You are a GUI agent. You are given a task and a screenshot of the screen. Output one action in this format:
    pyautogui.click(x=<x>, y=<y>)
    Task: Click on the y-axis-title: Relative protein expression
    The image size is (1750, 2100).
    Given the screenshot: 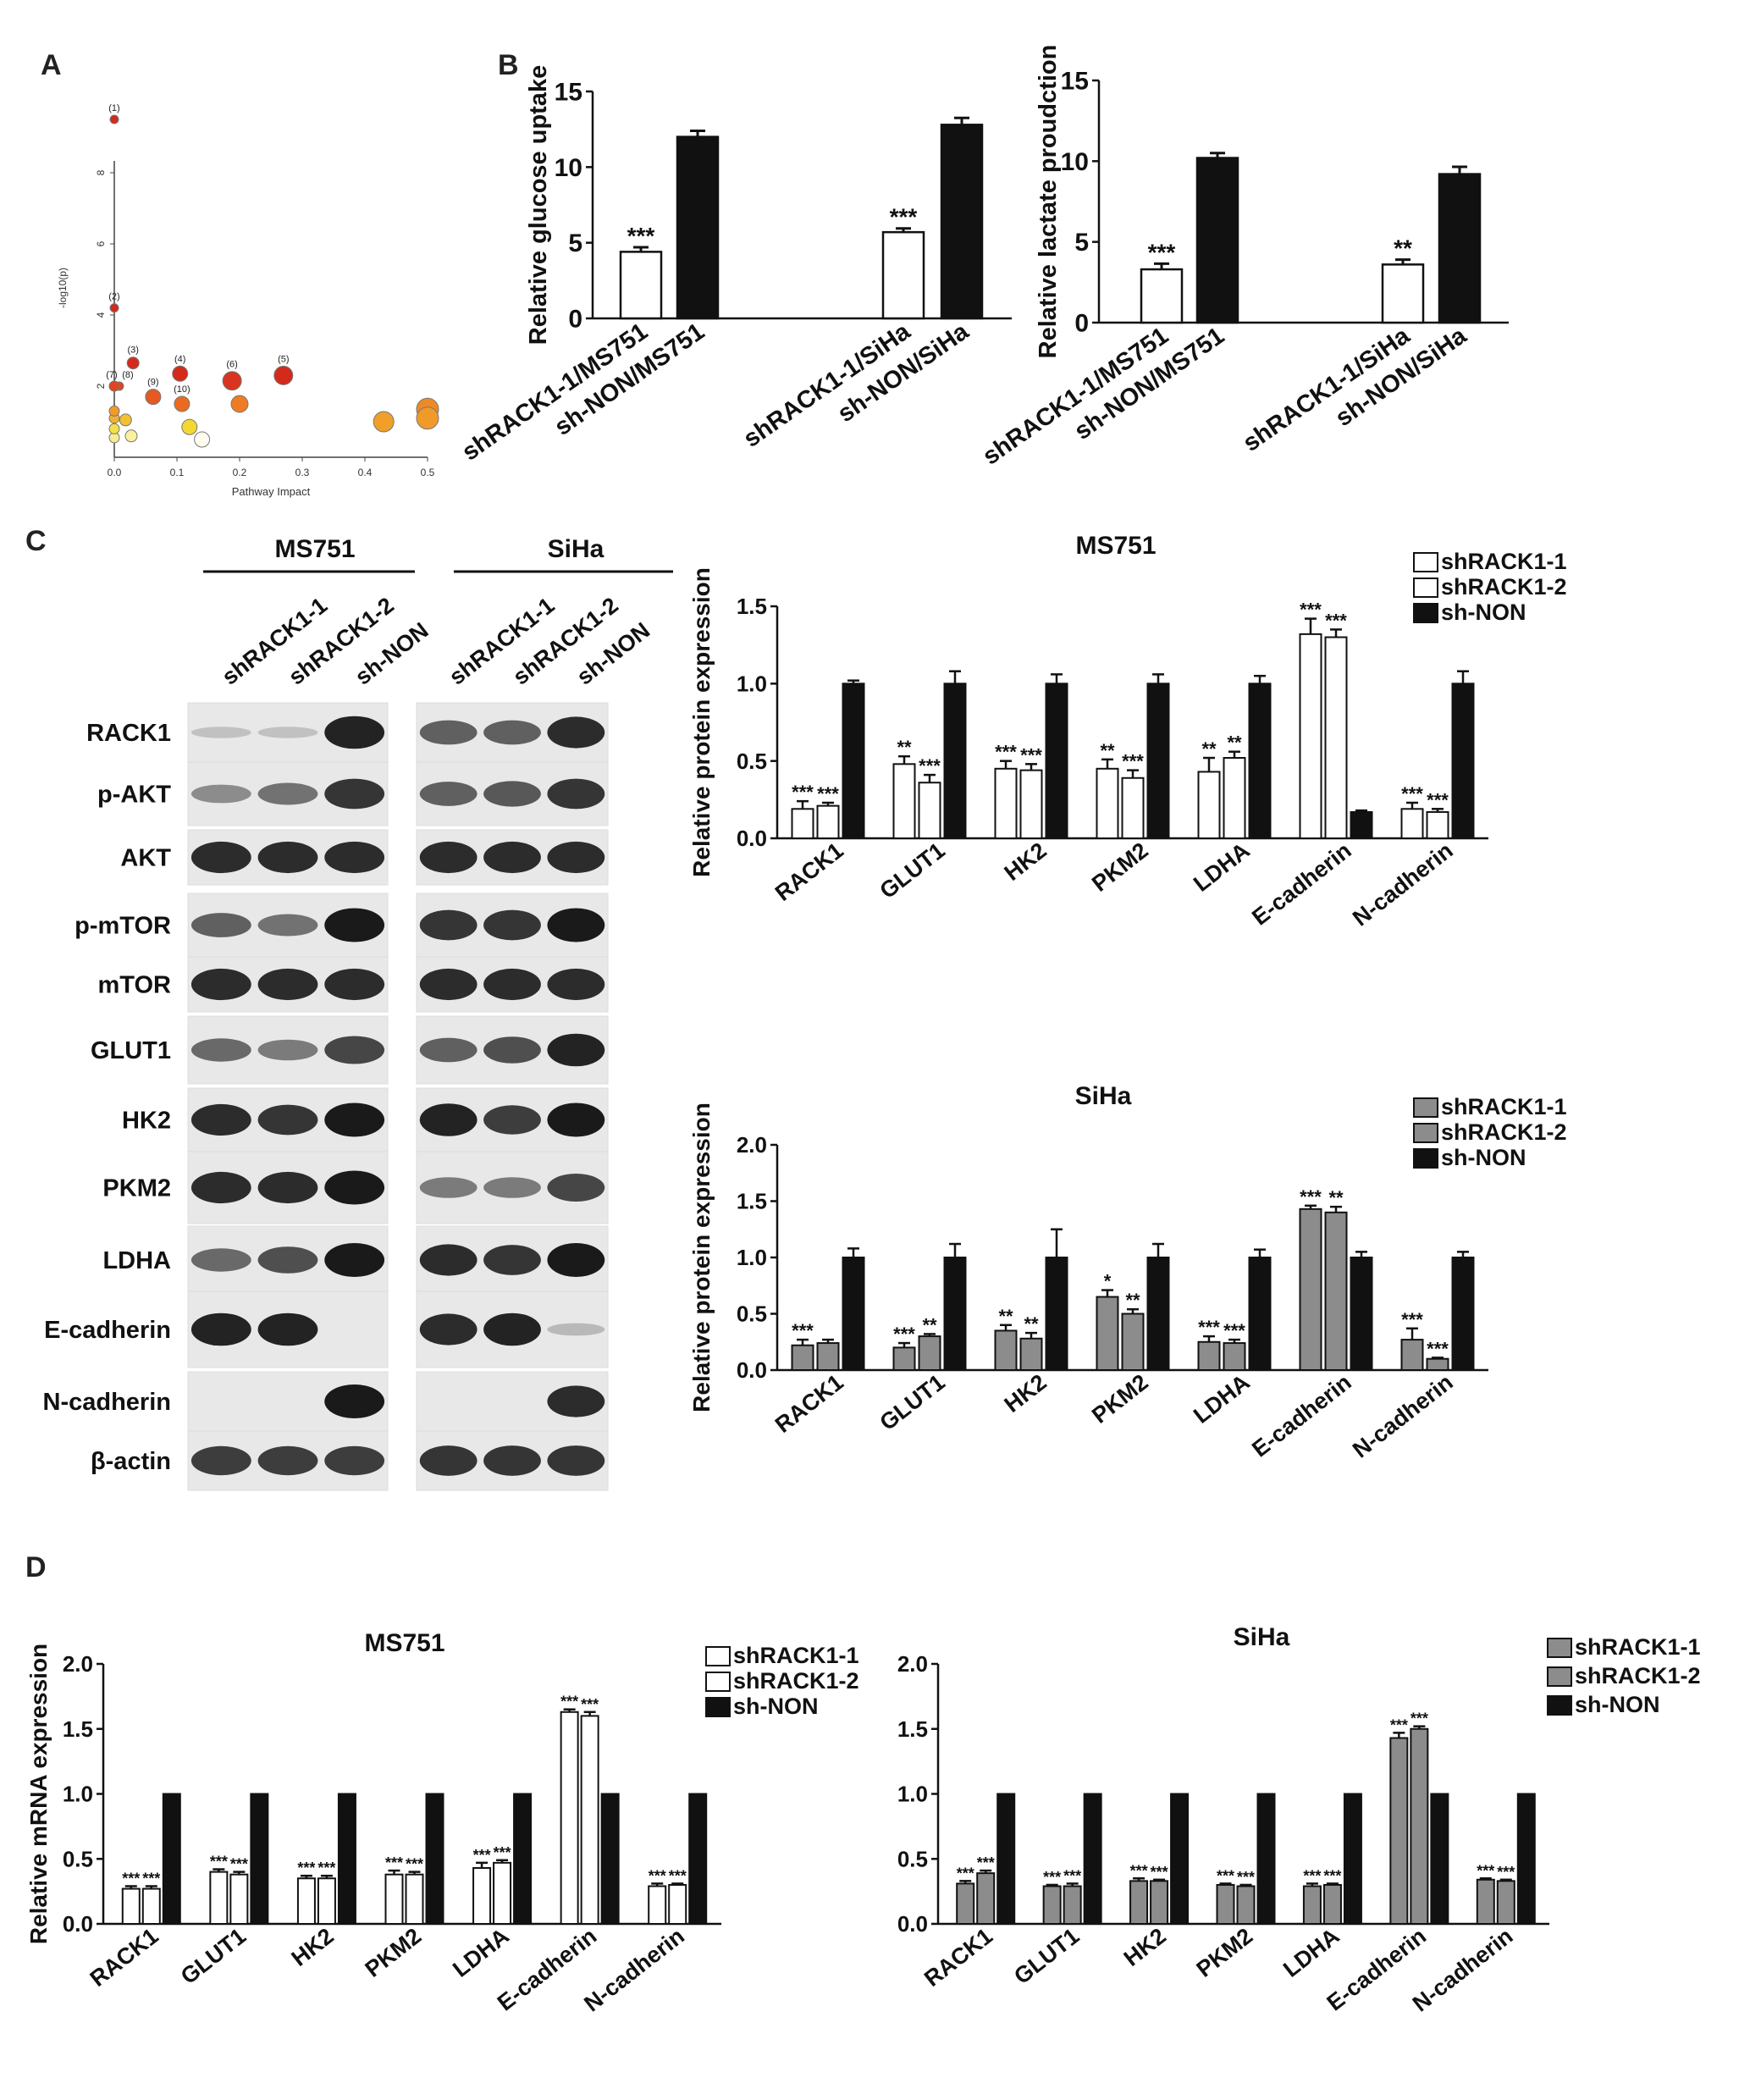 What is the action you would take?
    pyautogui.click(x=701, y=1257)
    